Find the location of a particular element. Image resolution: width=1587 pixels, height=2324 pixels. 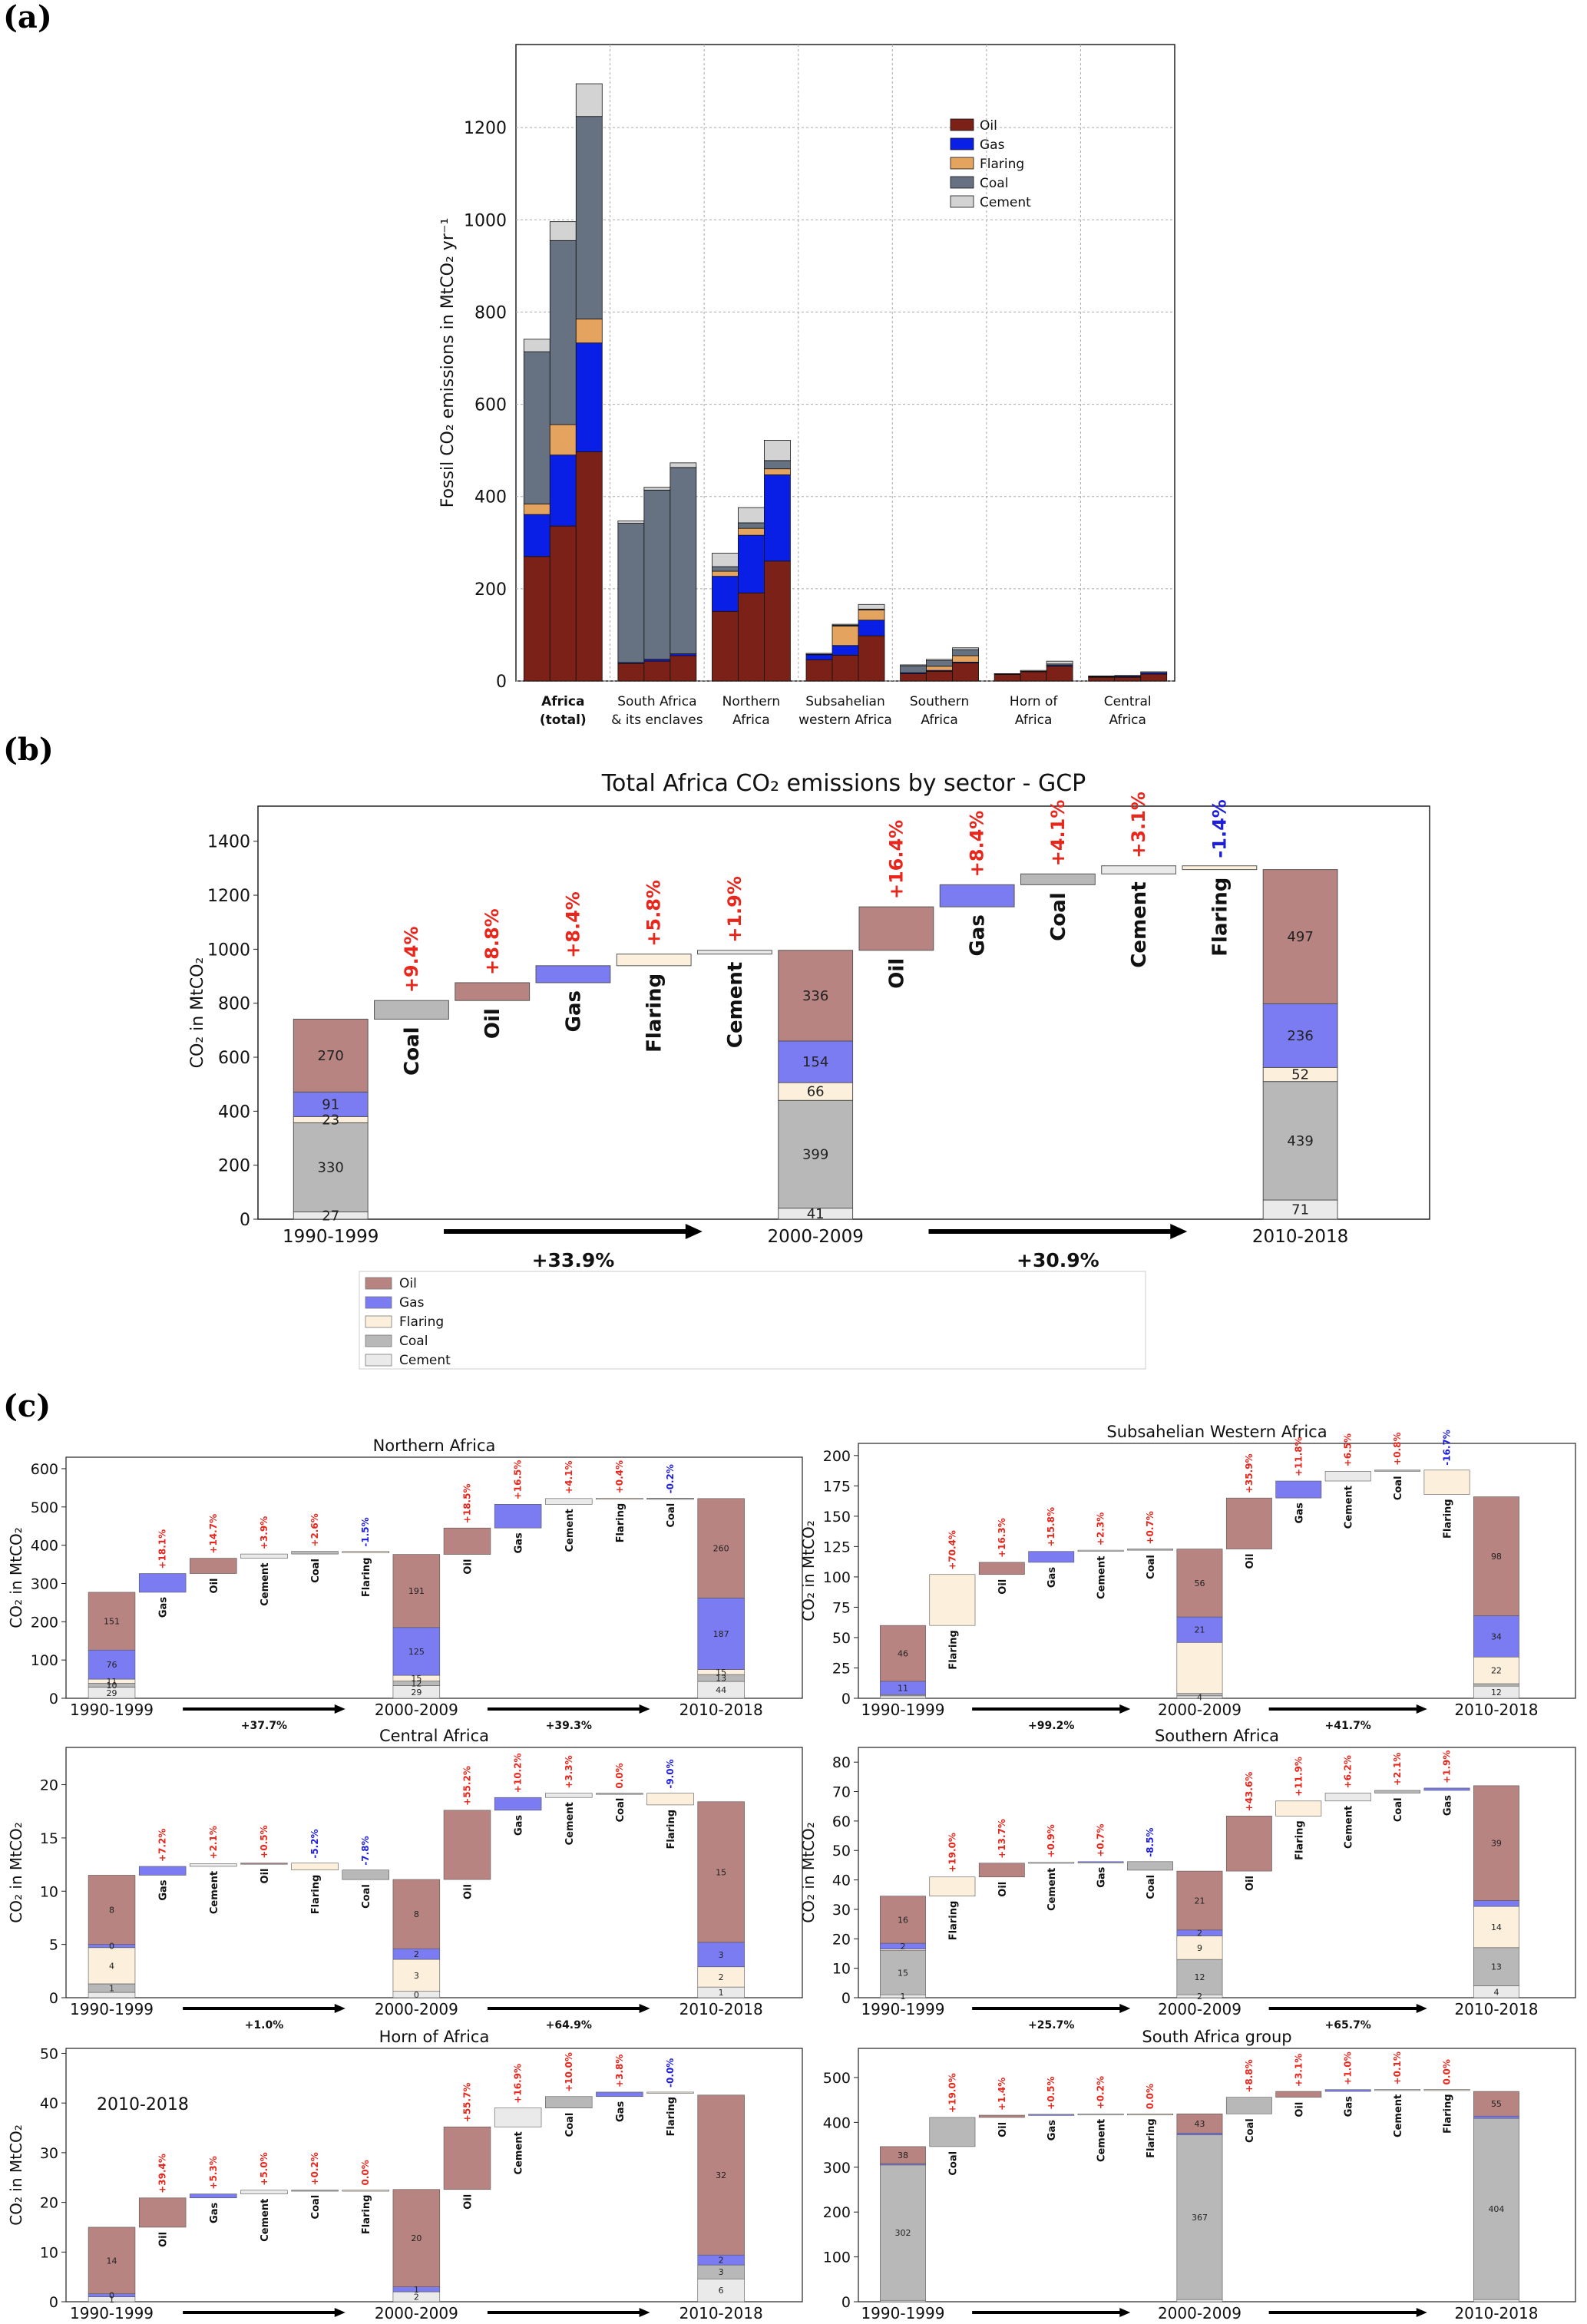

panel-c-horn-step-sector-label: Oil is located at coordinates (164, 2239).